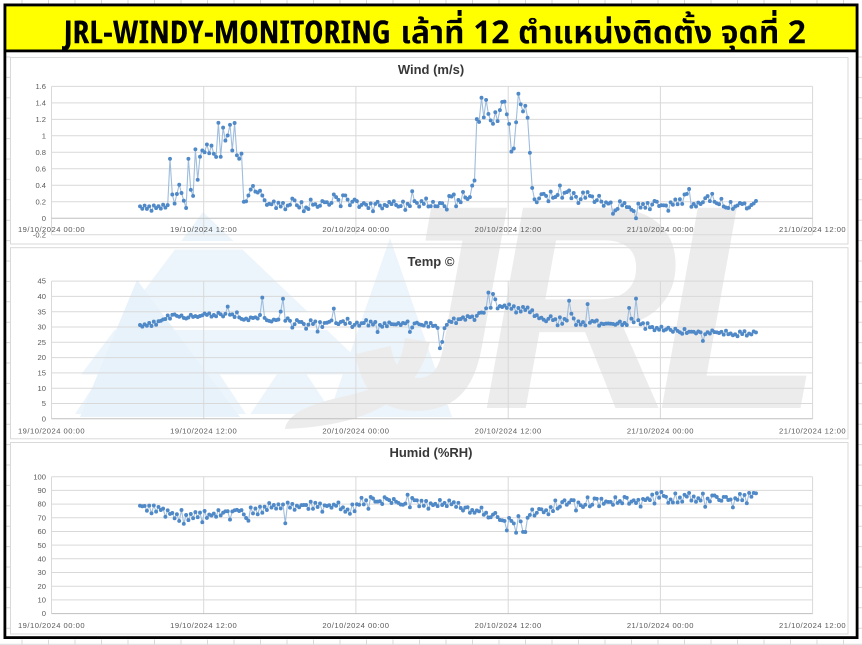  I want to click on svg-text: 1.2, so click(40, 119).